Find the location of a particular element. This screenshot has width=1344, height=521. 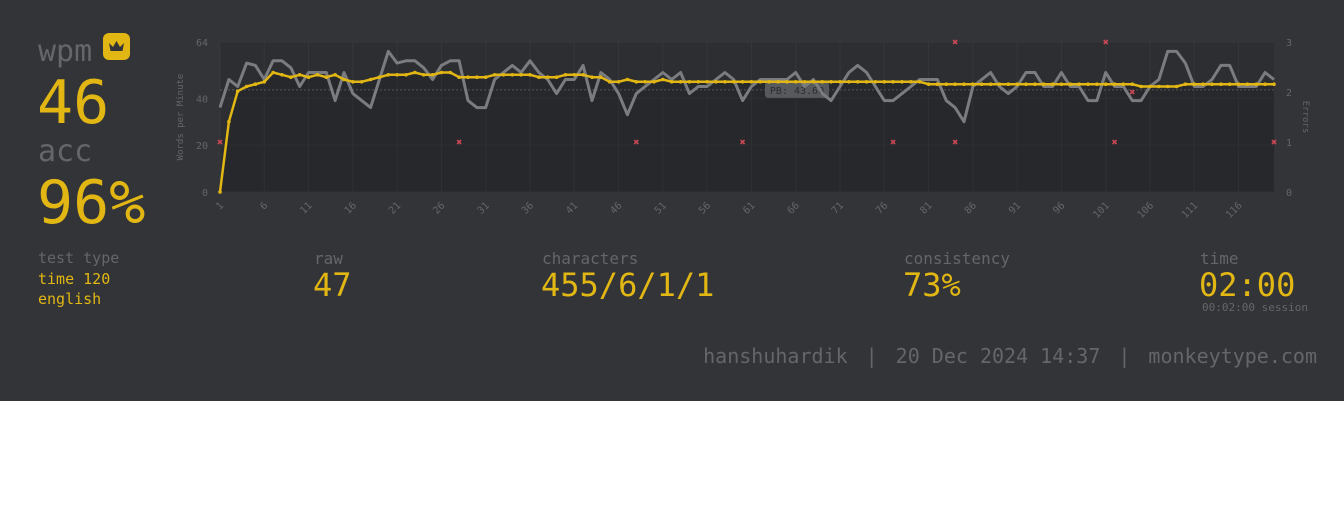

test-type-label: test type is located at coordinates (79, 258).